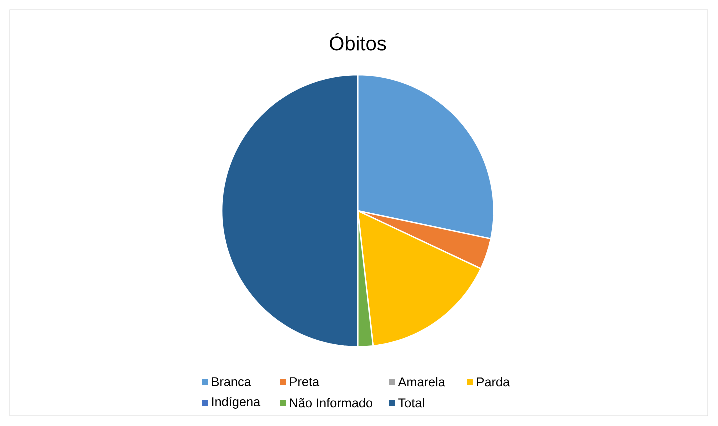 The width and height of the screenshot is (718, 426). Describe the element at coordinates (236, 403) in the screenshot. I see `legend-label: Indígena` at that location.